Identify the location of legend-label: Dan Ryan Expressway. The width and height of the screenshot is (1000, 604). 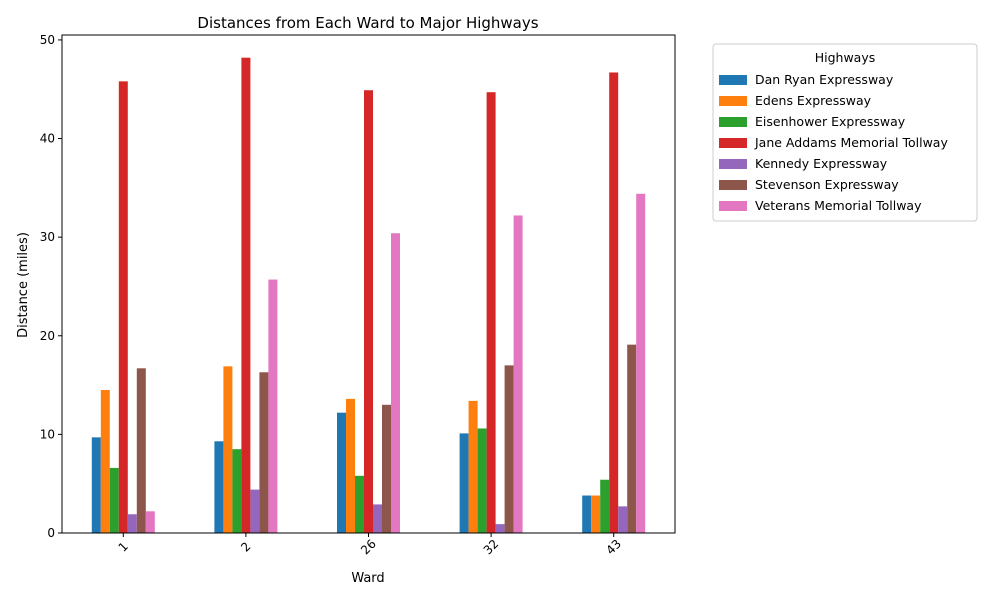
(824, 79).